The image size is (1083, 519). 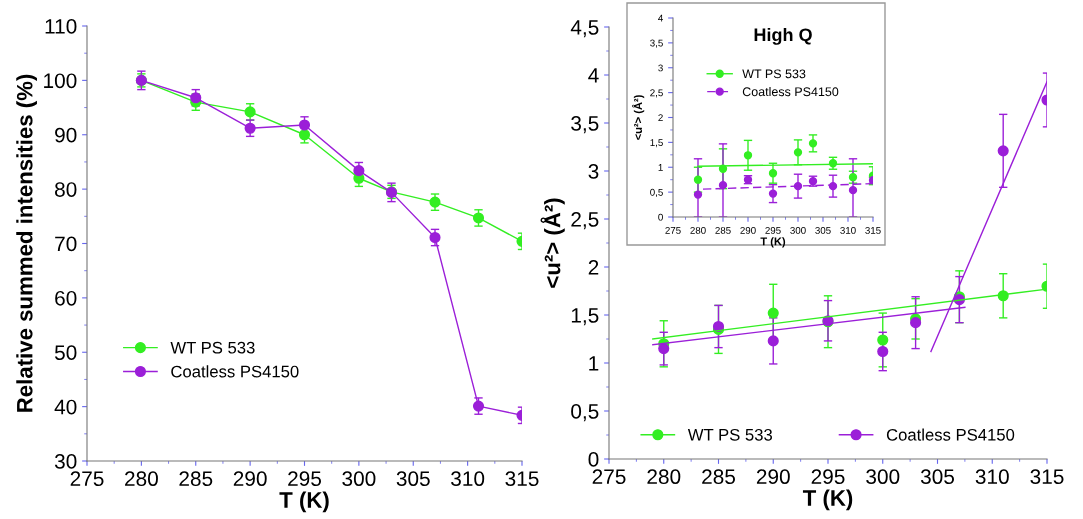 What do you see at coordinates (584, 29) in the screenshot?
I see `y-tick-label: 4,5` at bounding box center [584, 29].